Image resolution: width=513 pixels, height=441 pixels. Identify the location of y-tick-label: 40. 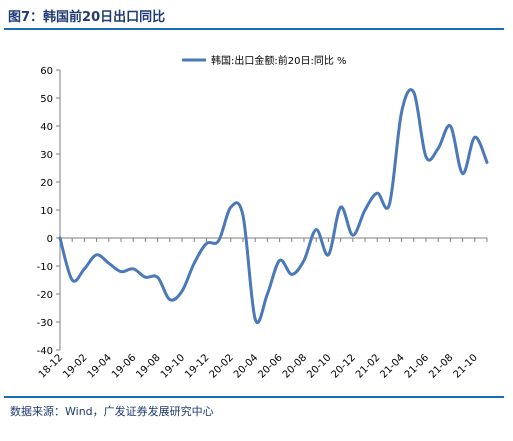
(46, 127).